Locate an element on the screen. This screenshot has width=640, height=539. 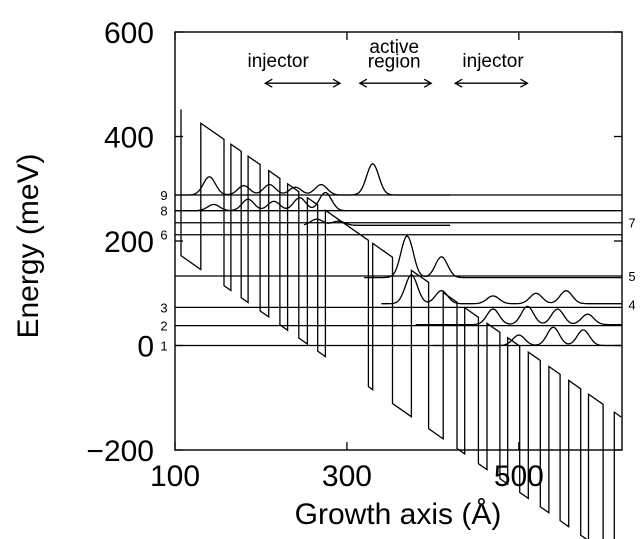
y-tick-label: 200 is located at coordinates (129, 242).